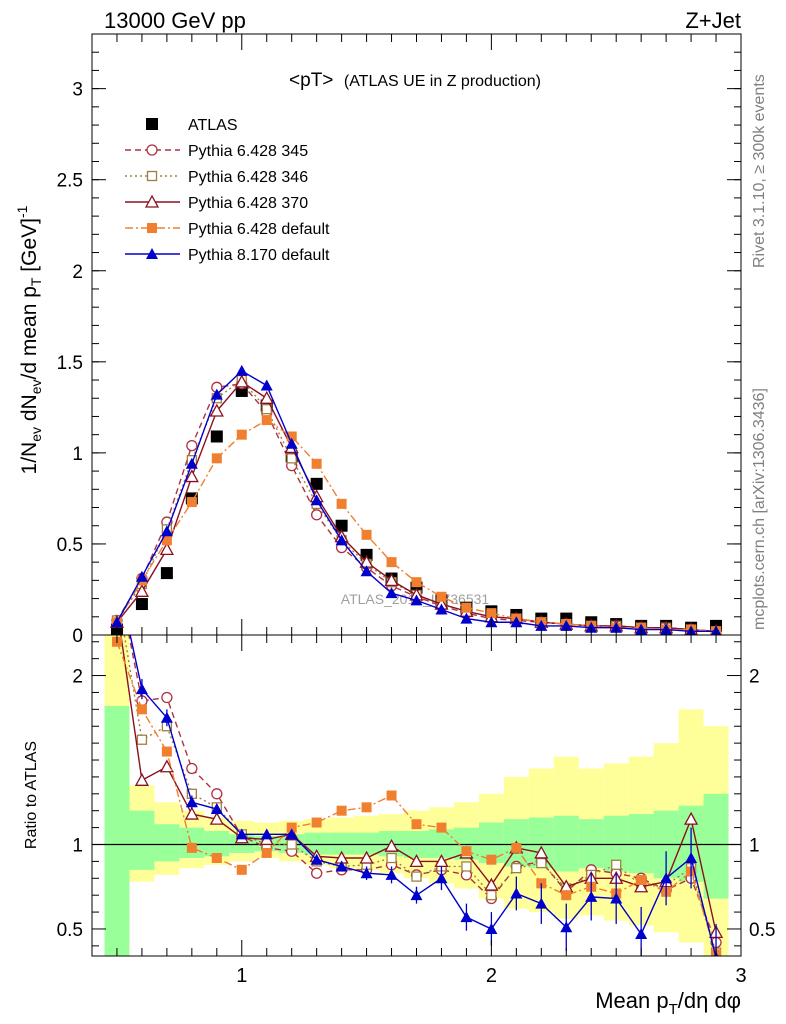 The image size is (786, 1024). Describe the element at coordinates (754, 845) in the screenshot. I see `y-tick-label-right: 1` at that location.